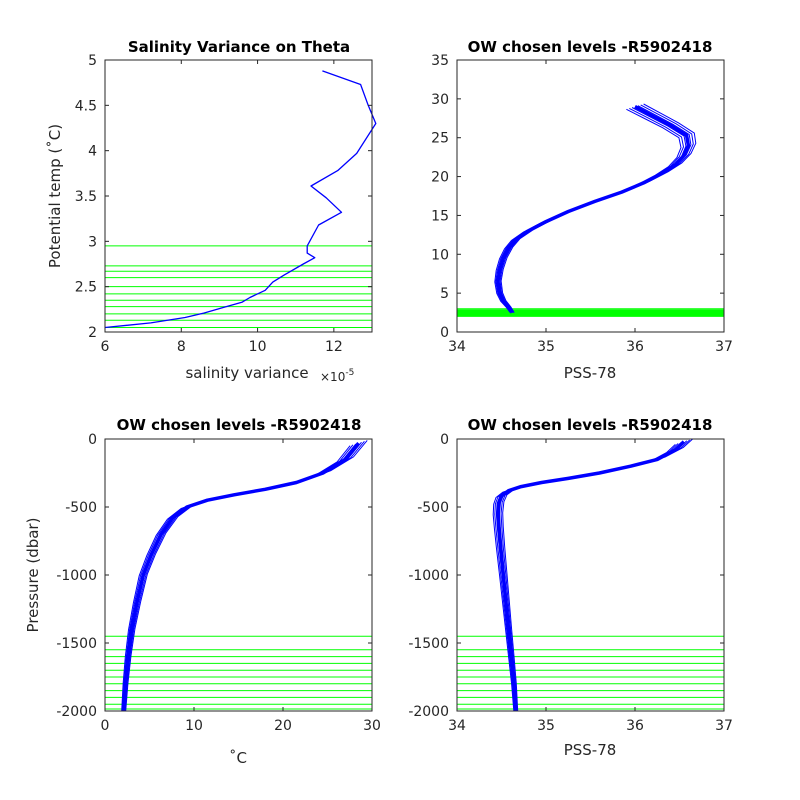 The image size is (800, 800). I want to click on panel-1-x-exponent: ×10⁻⁵, so click(337, 376).